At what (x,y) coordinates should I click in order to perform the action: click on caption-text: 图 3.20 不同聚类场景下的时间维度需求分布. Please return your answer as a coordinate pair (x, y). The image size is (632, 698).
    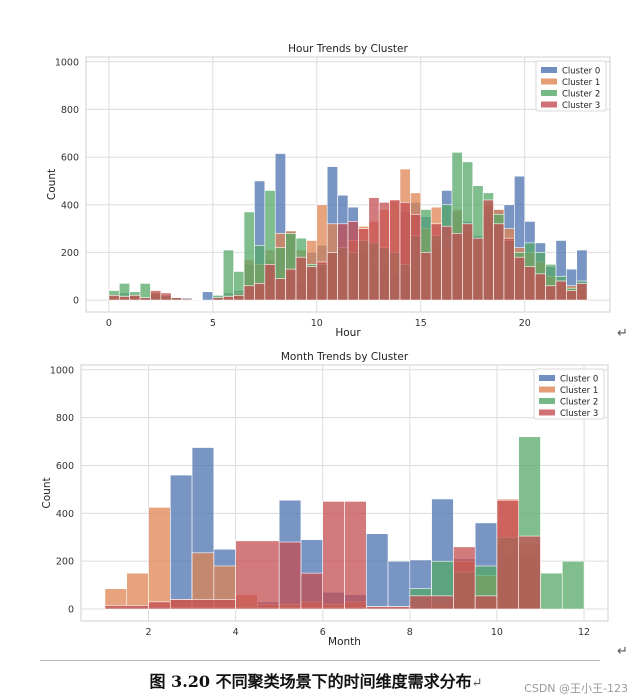
    Looking at the image, I should click on (310, 681).